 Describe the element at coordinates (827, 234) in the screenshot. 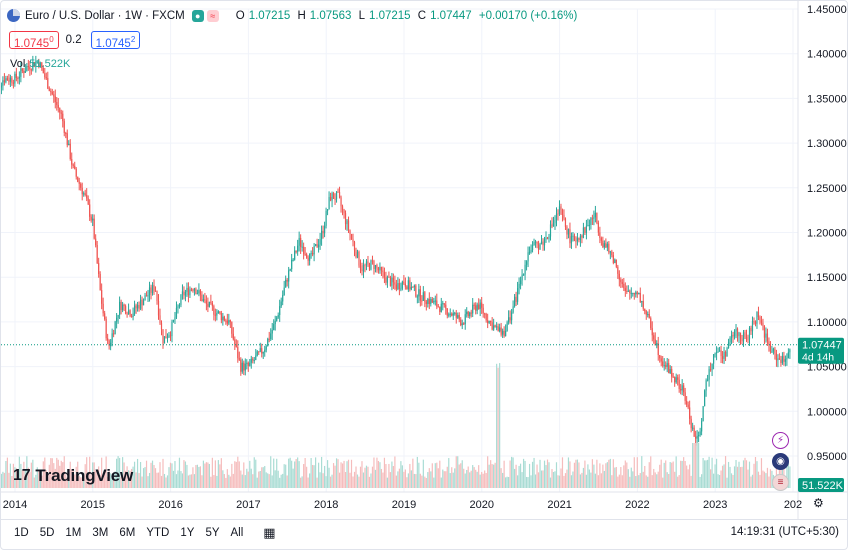

I see `y-tick-label: 1.20000` at that location.